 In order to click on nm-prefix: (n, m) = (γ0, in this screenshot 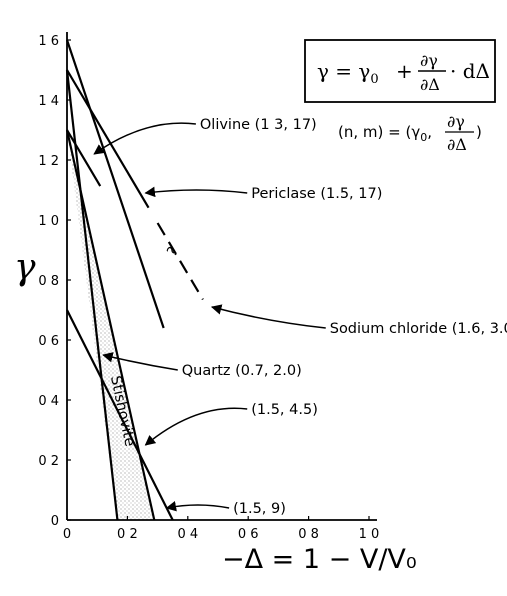, I will do `click(385, 133)`.